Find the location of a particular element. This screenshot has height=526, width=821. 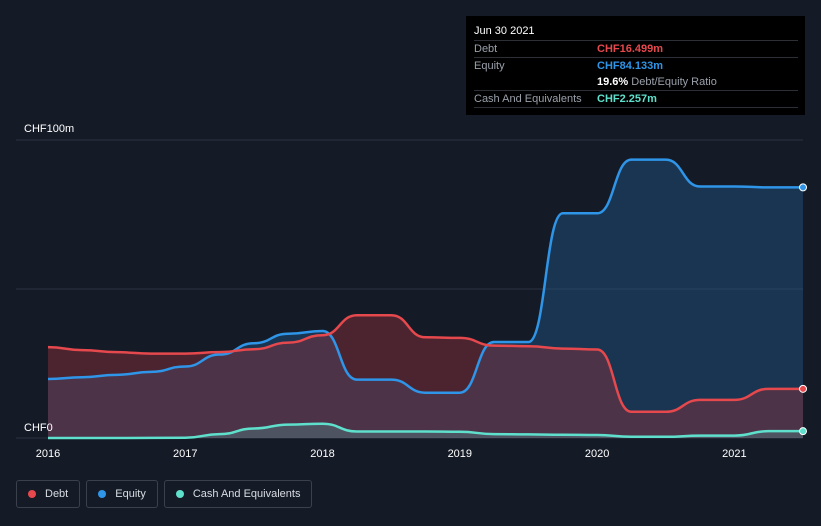

debt-end-marker is located at coordinates (803, 388).